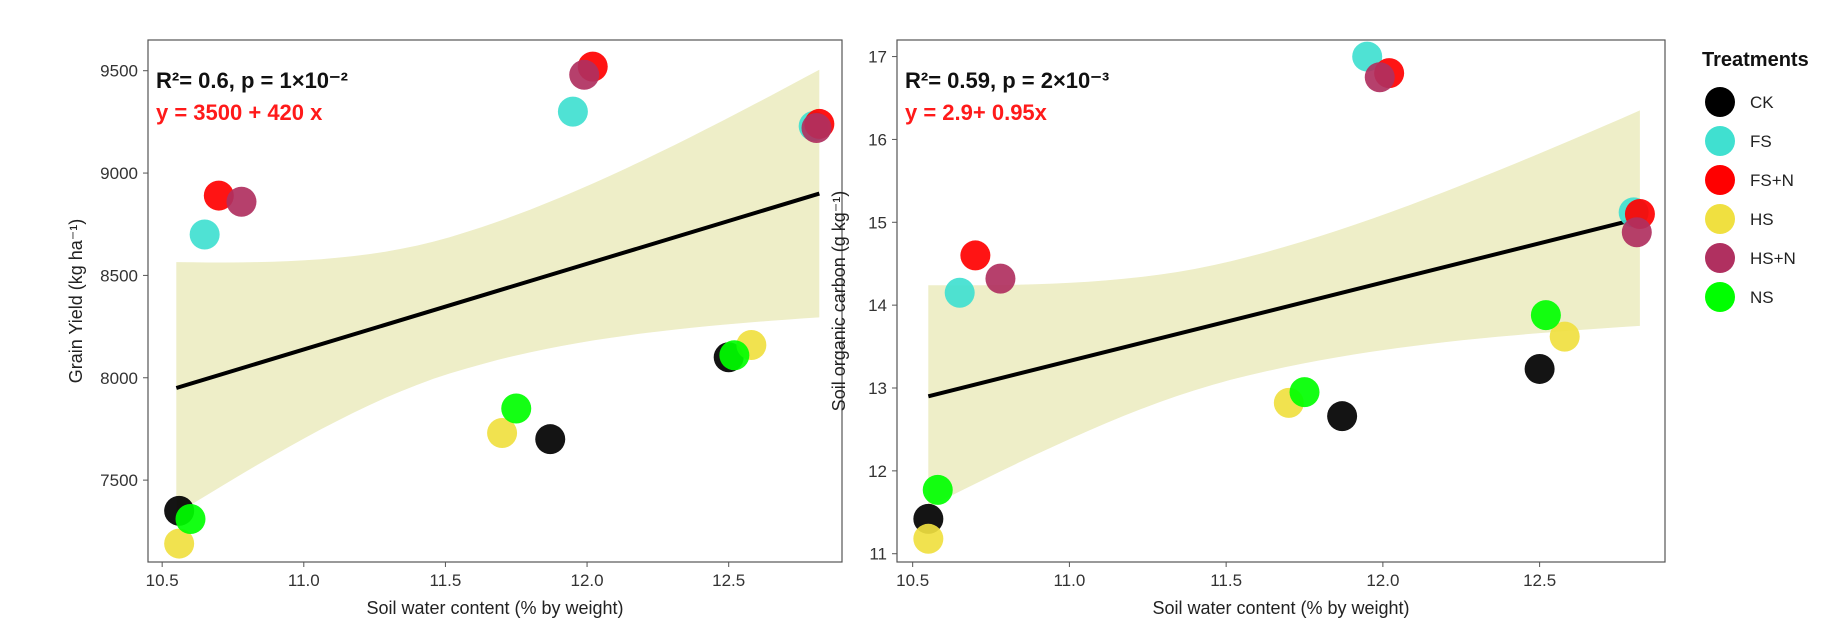  What do you see at coordinates (877, 305) in the screenshot?
I see `y-tick-label: 14` at bounding box center [877, 305].